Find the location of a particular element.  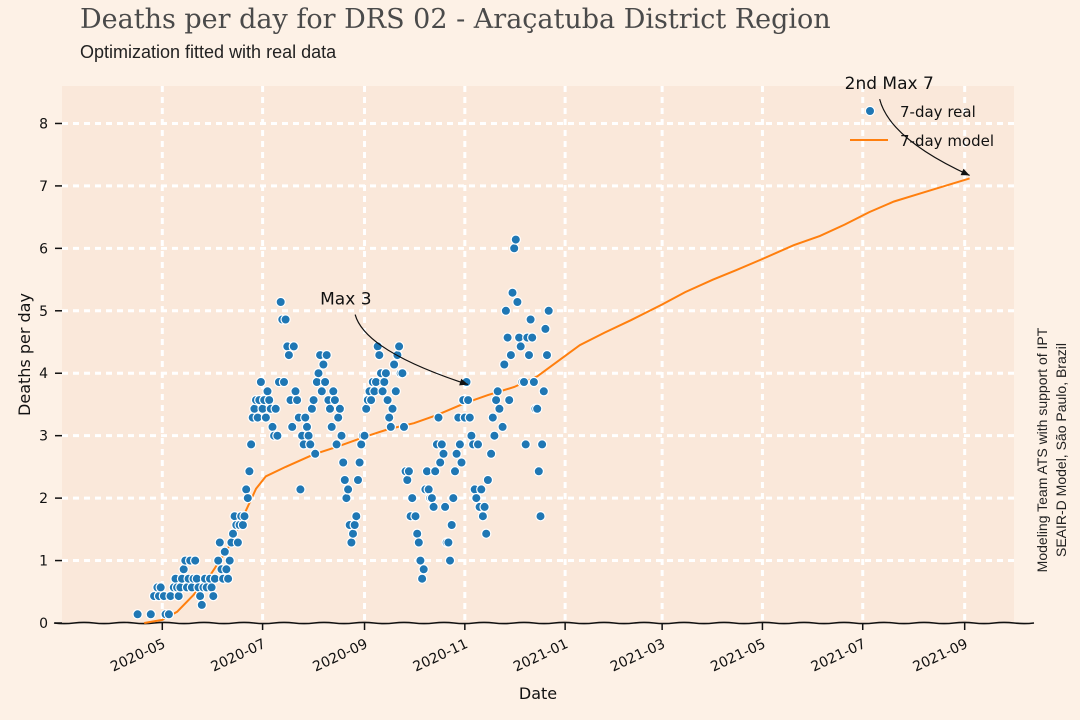

y-tick-label: 6 is located at coordinates (43, 249).